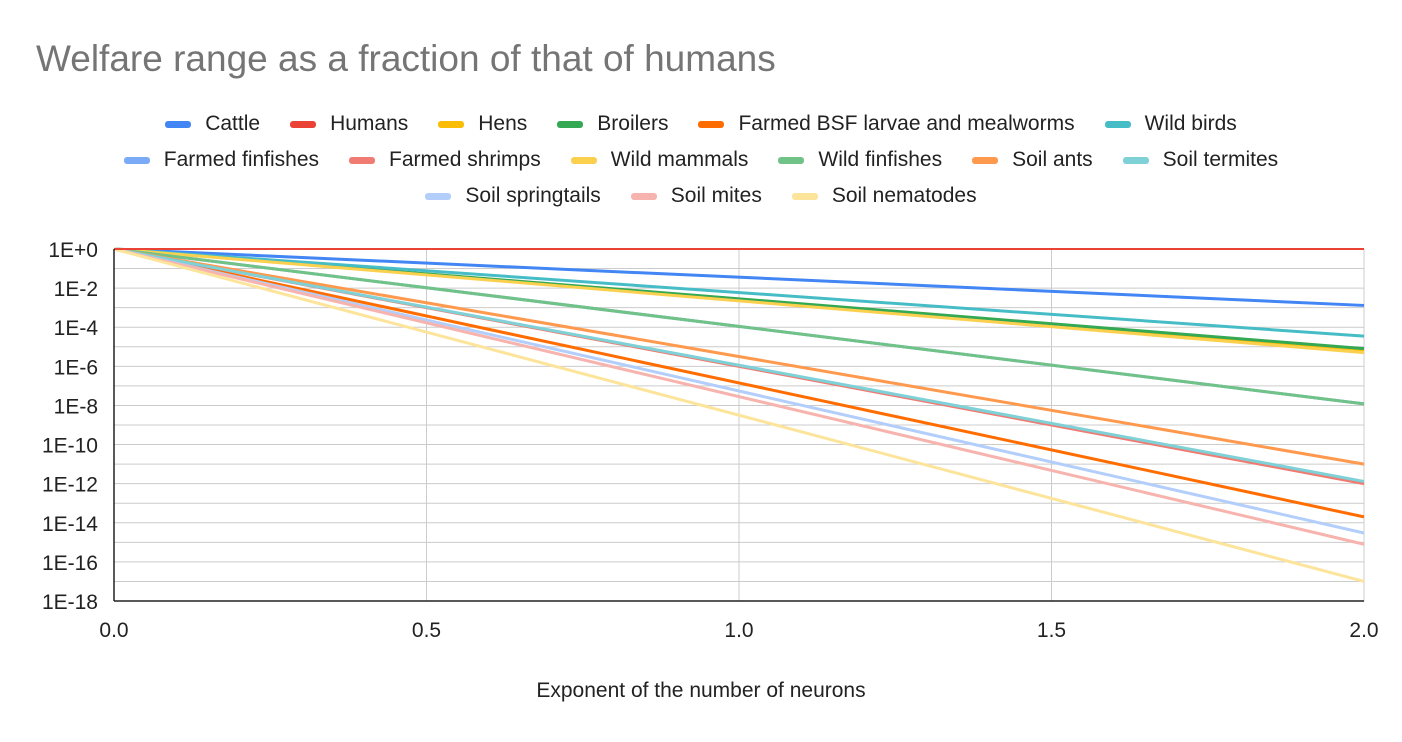  I want to click on y-tick-label: 1E-18, so click(70, 602).